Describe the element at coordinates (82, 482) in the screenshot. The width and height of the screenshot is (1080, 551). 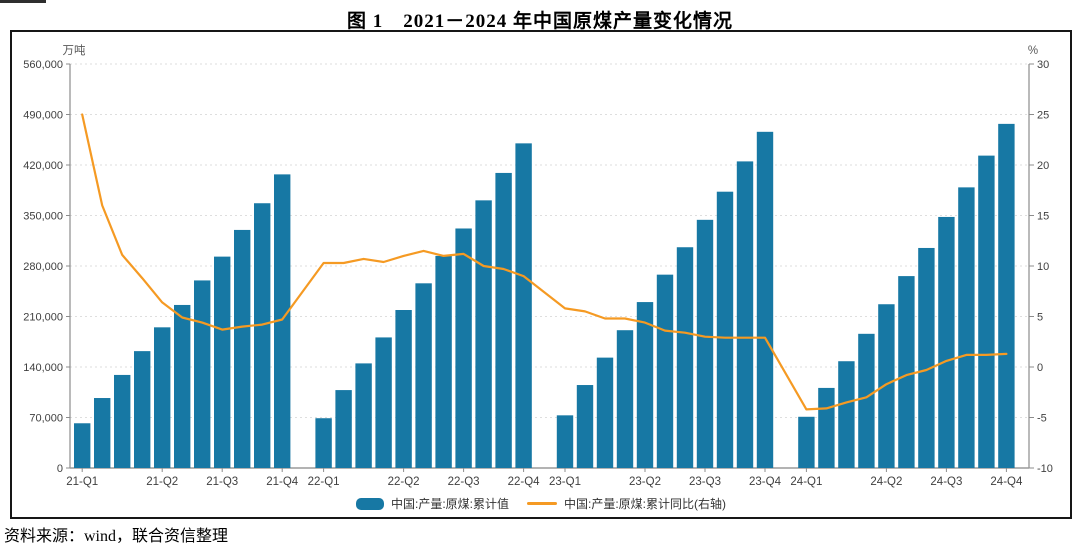
I see `x-axis-tick-label: 21-Q1` at that location.